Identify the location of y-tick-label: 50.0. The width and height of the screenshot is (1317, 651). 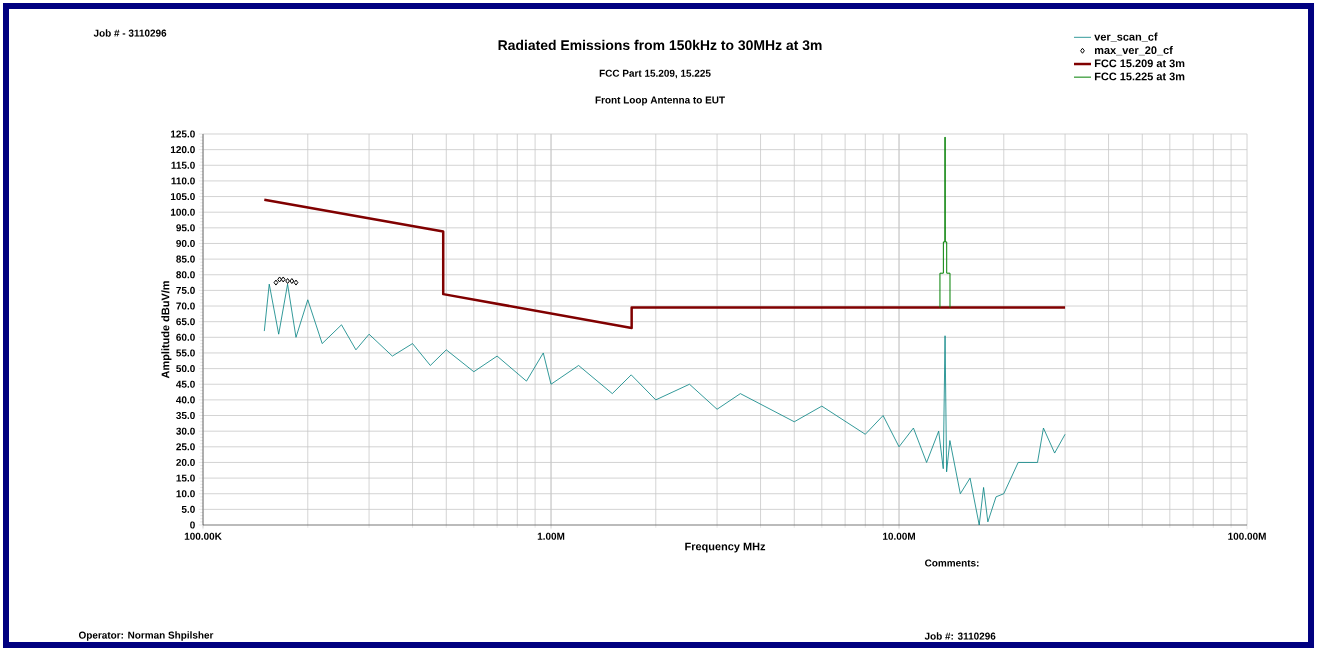
(185, 369).